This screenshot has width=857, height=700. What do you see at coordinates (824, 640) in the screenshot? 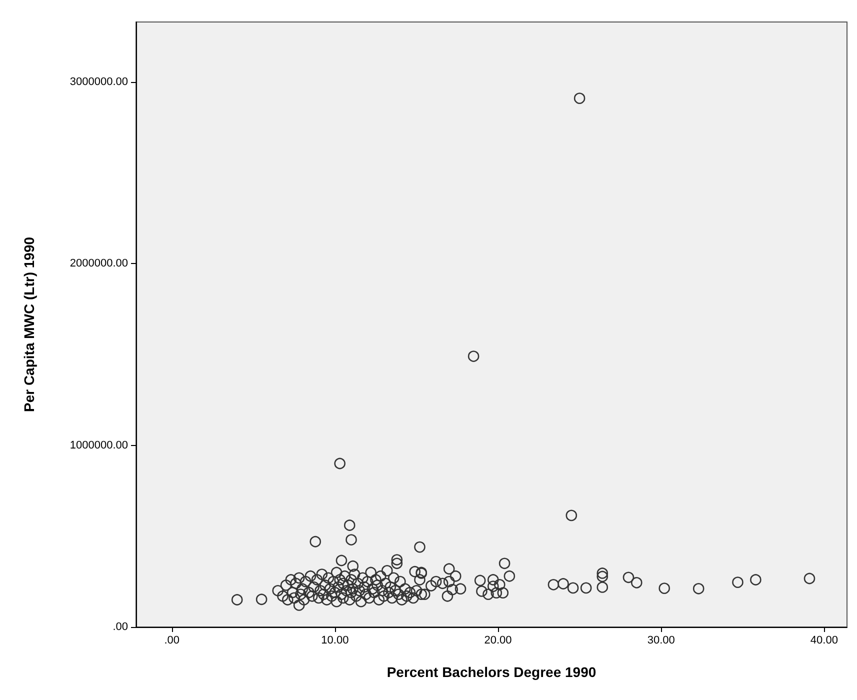
I see `x-tick-label: 40.00` at bounding box center [824, 640].